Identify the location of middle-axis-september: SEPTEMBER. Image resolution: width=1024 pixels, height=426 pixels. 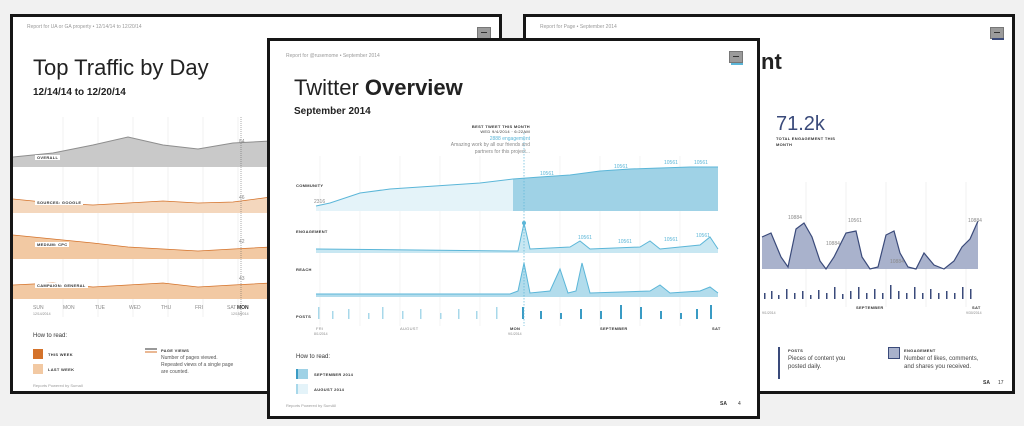
(614, 328).